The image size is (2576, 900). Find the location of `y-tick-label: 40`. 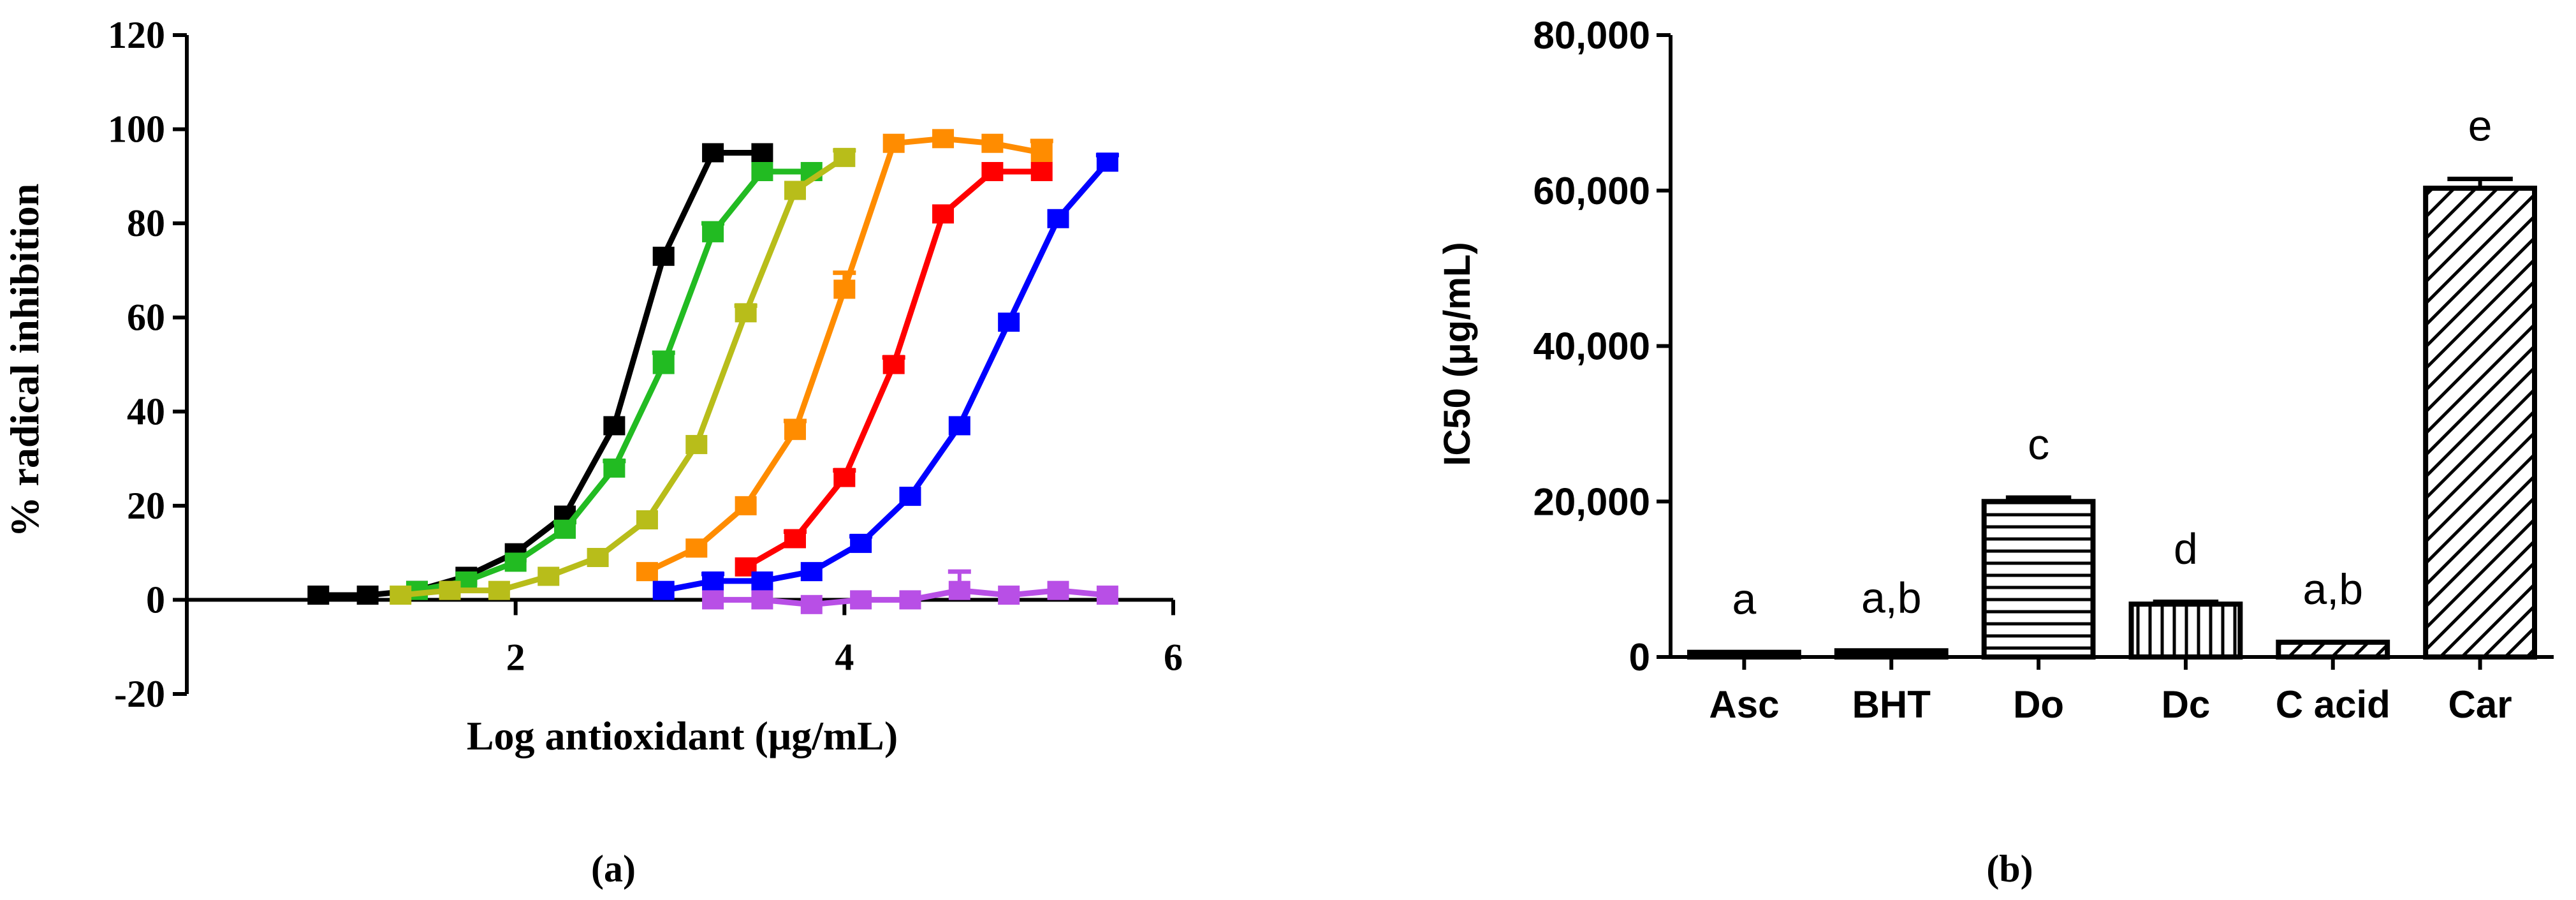

y-tick-label: 40 is located at coordinates (146, 411).